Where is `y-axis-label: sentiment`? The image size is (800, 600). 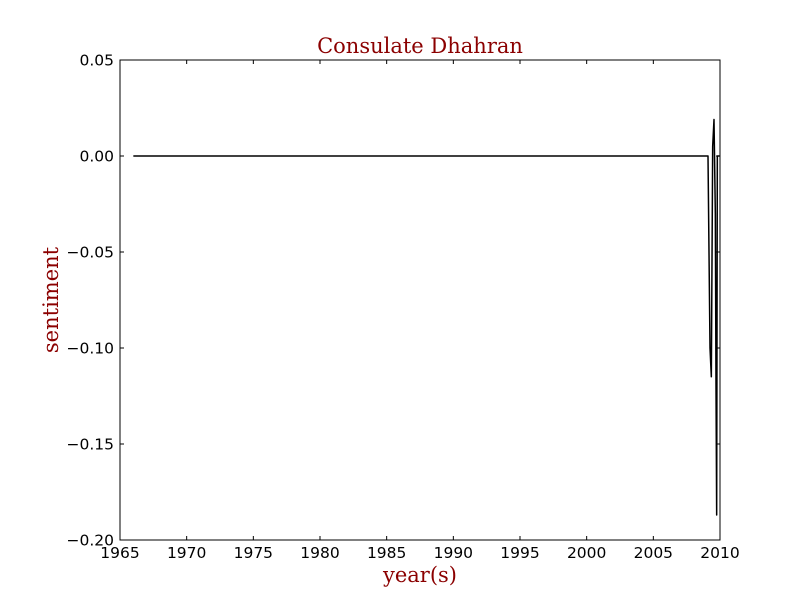 y-axis-label: sentiment is located at coordinates (51, 299).